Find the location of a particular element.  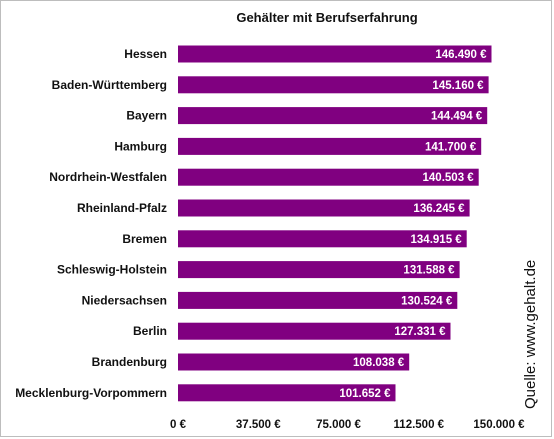

source-note: Quelle: www.gehalt.de is located at coordinates (530, 334).